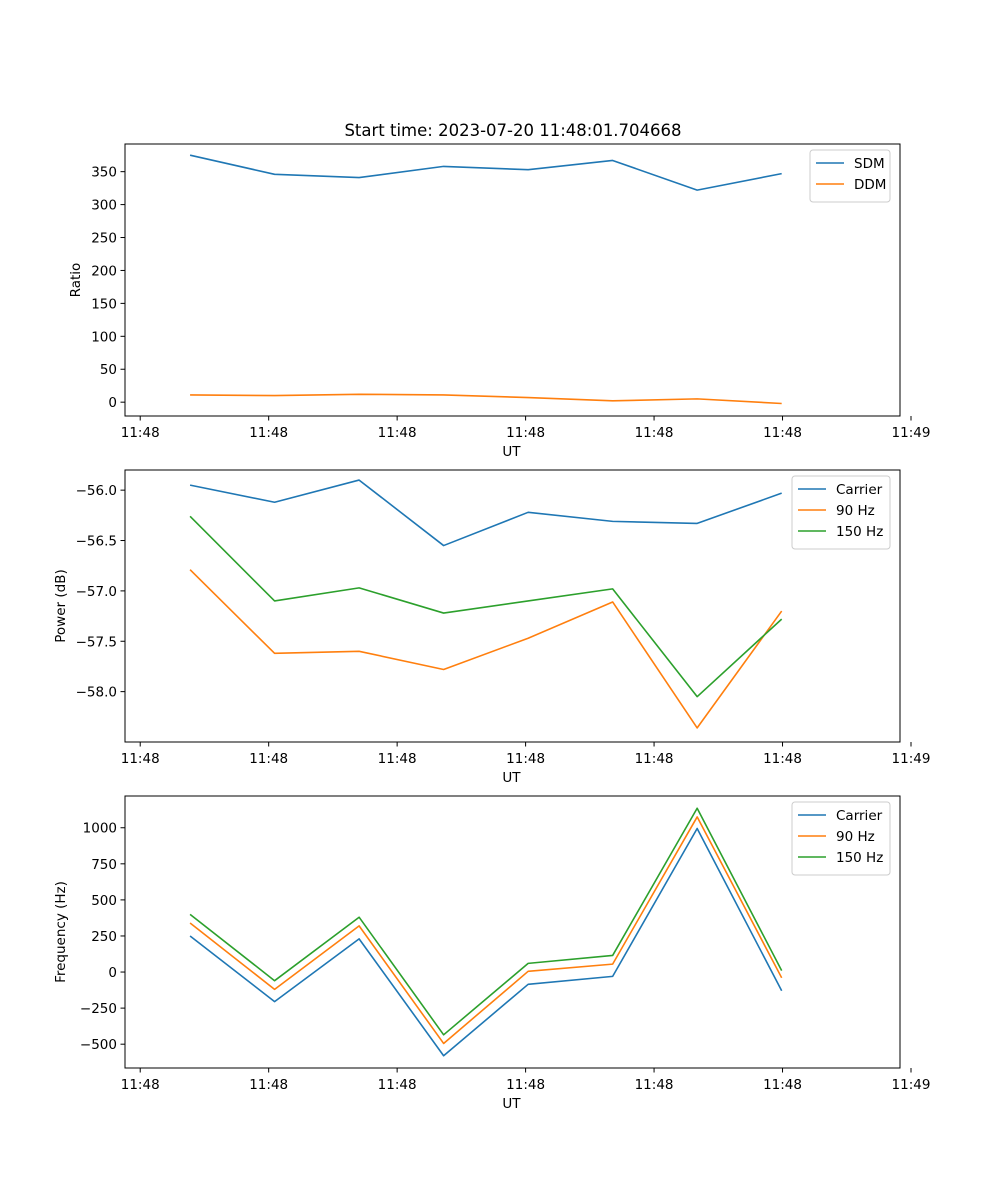  Describe the element at coordinates (100, 829) in the screenshot. I see `y-tick-label: 1000` at that location.